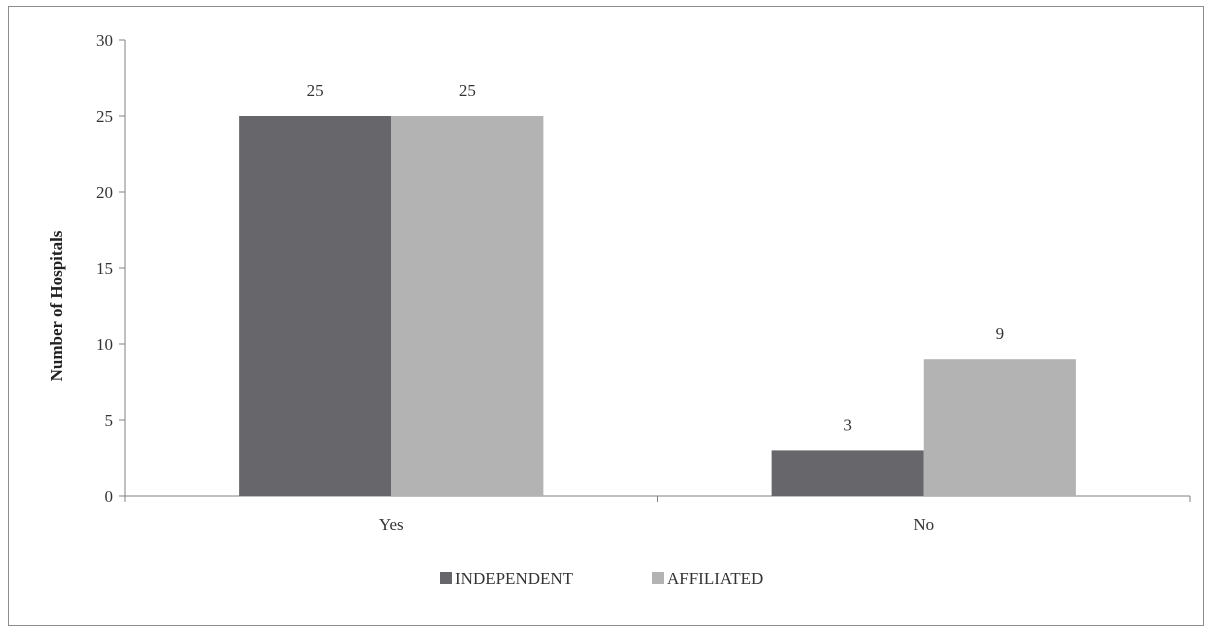 This screenshot has width=1212, height=626. I want to click on data-label: 3, so click(847, 424).